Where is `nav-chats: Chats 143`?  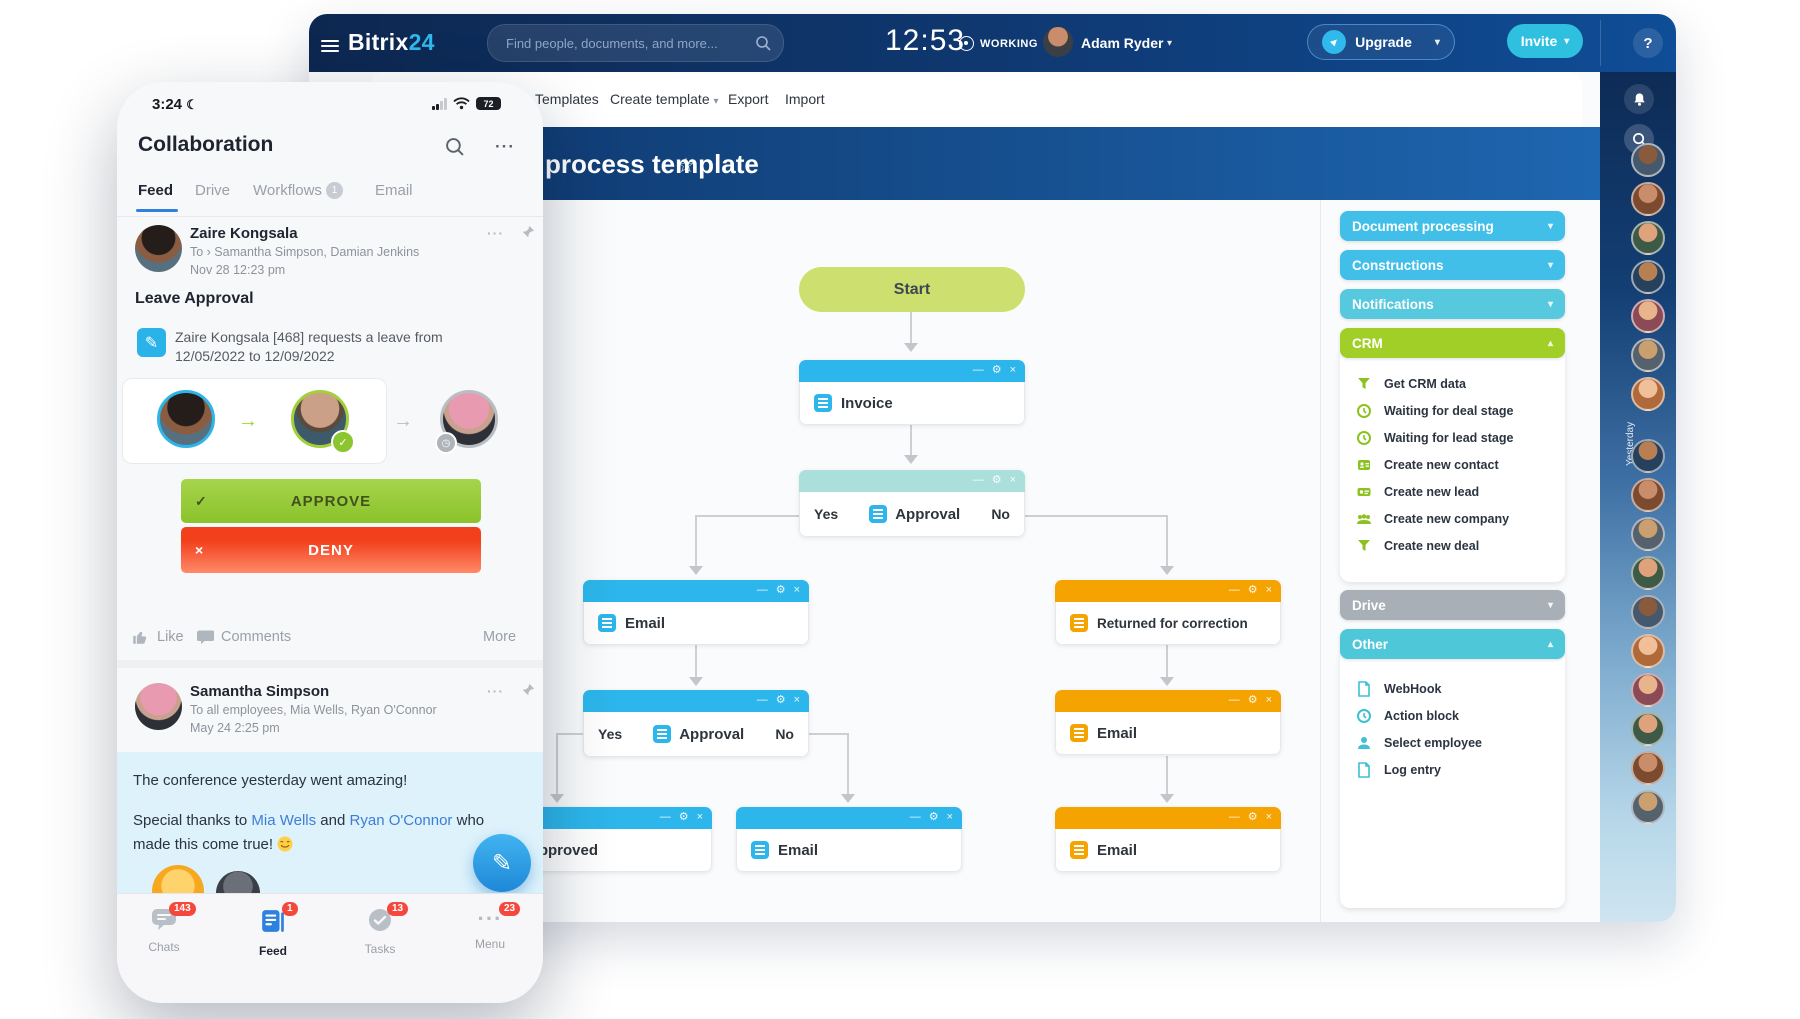 nav-chats: Chats 143 is located at coordinates (164, 928).